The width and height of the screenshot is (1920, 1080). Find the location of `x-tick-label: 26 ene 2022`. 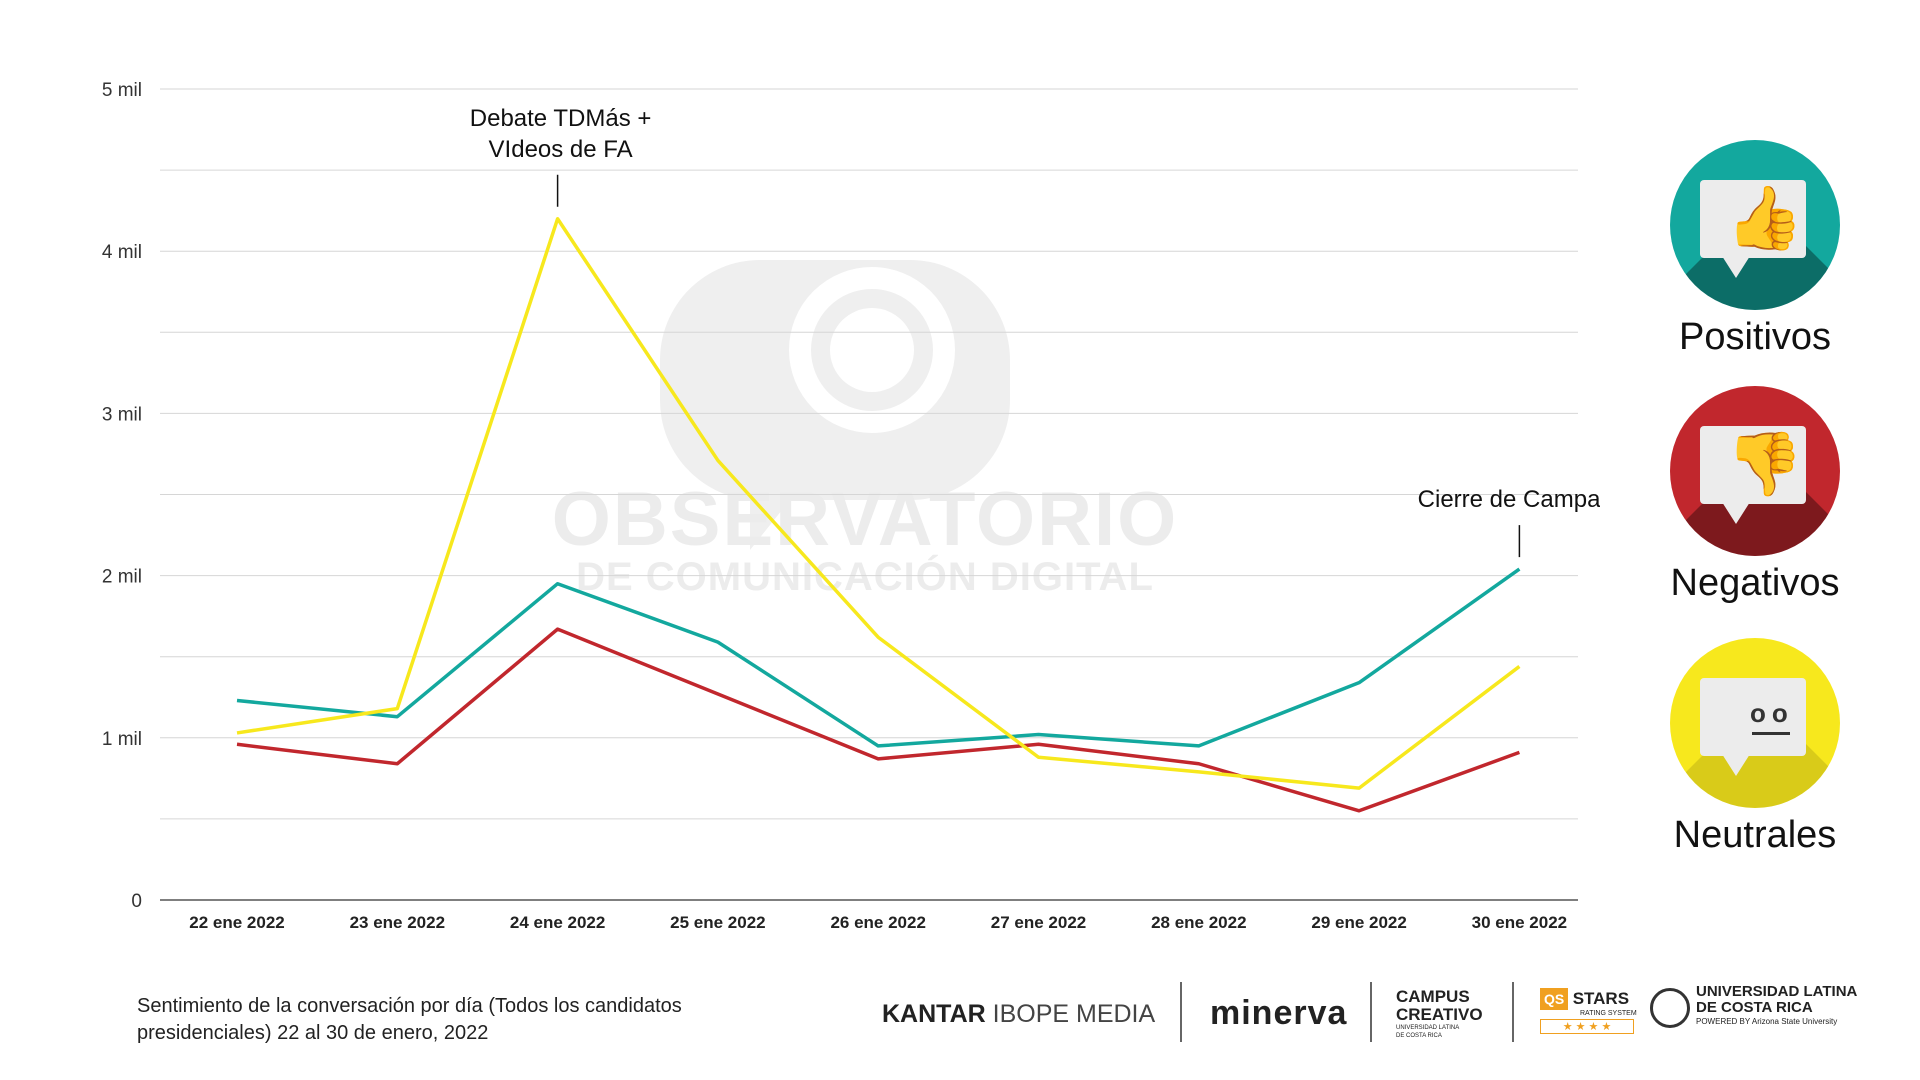

x-tick-label: 26 ene 2022 is located at coordinates (877, 922).